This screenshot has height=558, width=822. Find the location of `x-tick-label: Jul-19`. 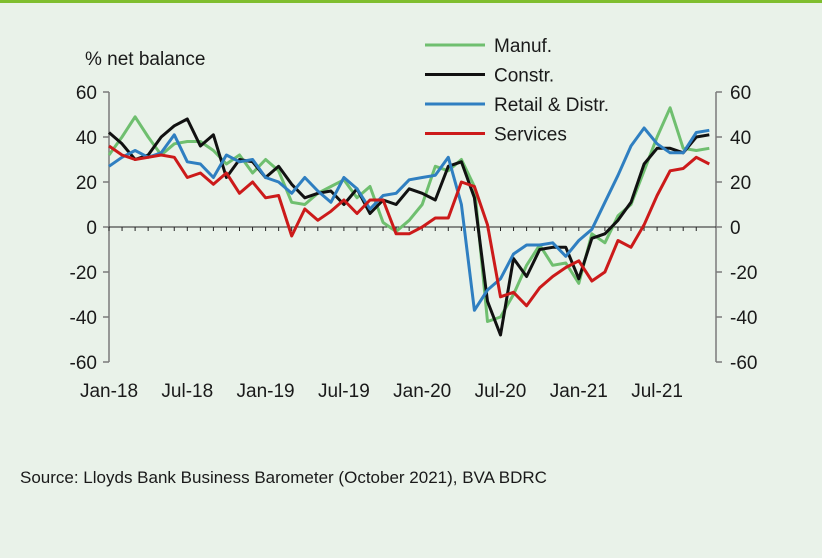

x-tick-label: Jul-19 is located at coordinates (344, 391).